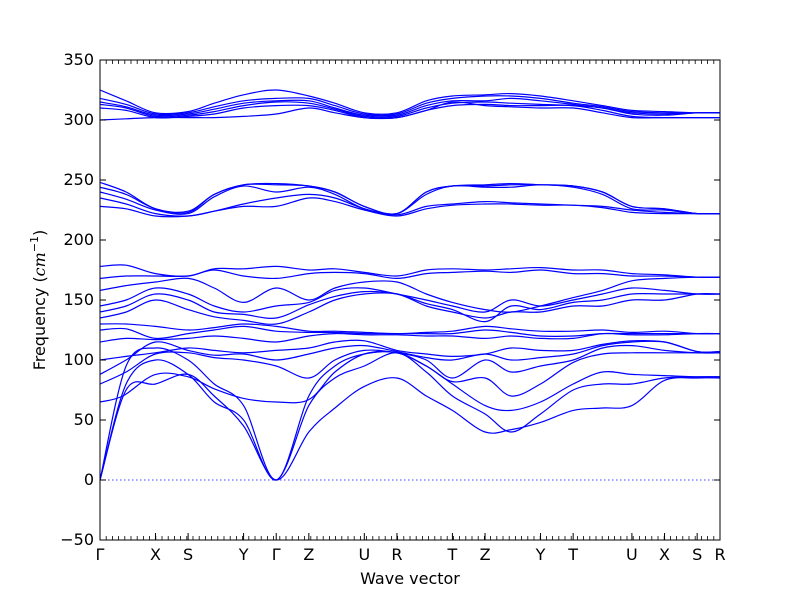 The image size is (800, 600). What do you see at coordinates (77, 539) in the screenshot?
I see `y-tick-label: −50` at bounding box center [77, 539].